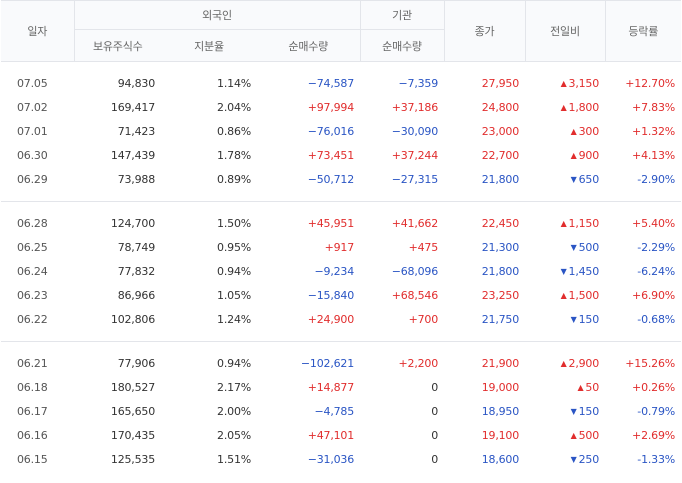 The width and height of the screenshot is (682, 483). I want to click on cell-change: ▲ 500, so click(565, 435).